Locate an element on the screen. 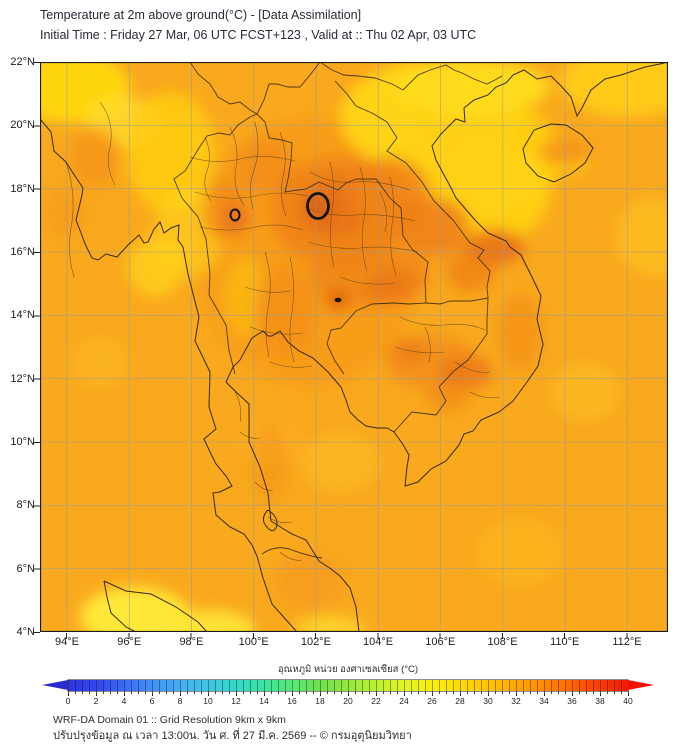 The width and height of the screenshot is (676, 756). lat-tick-label: 12°N is located at coordinates (22, 378).